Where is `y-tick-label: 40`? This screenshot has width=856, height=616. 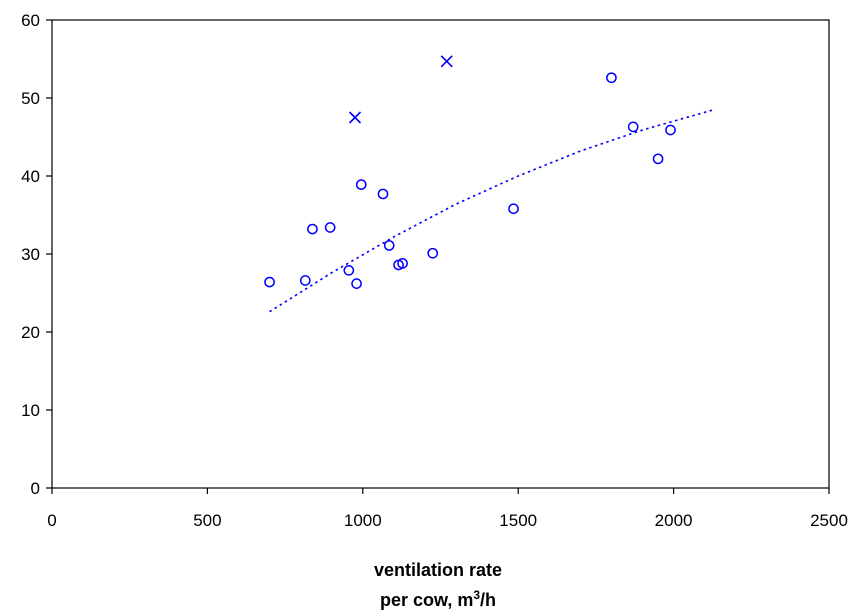
y-tick-label: 40 is located at coordinates (30, 176).